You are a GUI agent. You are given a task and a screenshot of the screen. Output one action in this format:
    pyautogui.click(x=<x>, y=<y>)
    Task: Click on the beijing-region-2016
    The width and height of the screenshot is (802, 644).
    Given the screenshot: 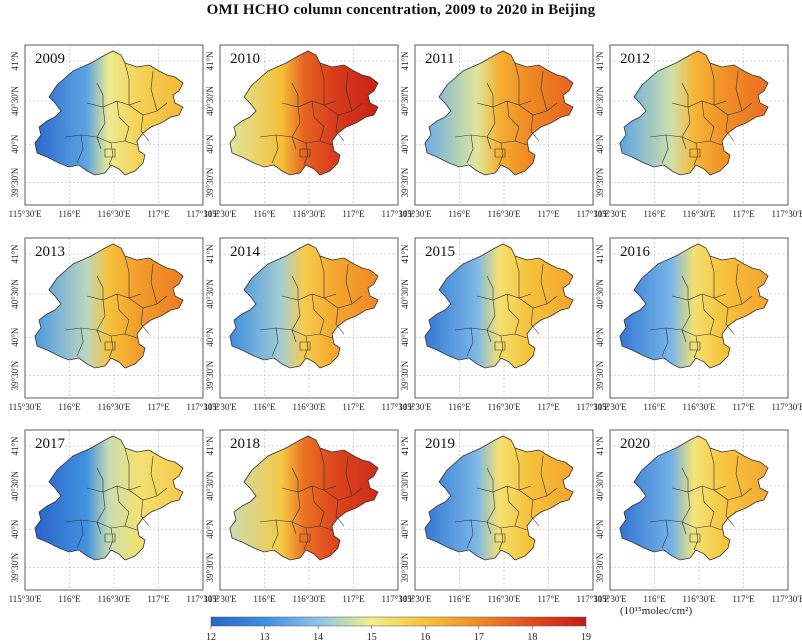 What is the action you would take?
    pyautogui.click(x=694, y=306)
    